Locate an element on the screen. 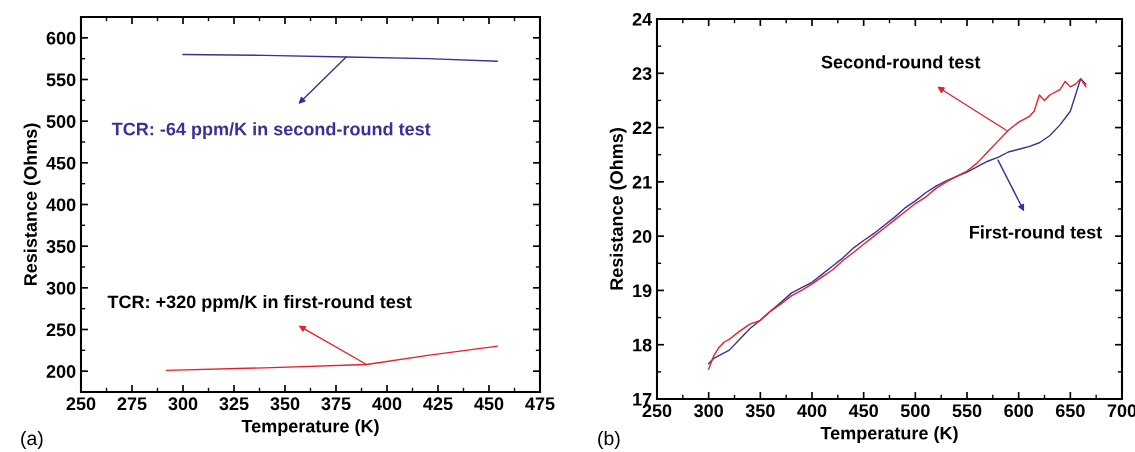  y-tick-label: 550 is located at coordinates (61, 80).